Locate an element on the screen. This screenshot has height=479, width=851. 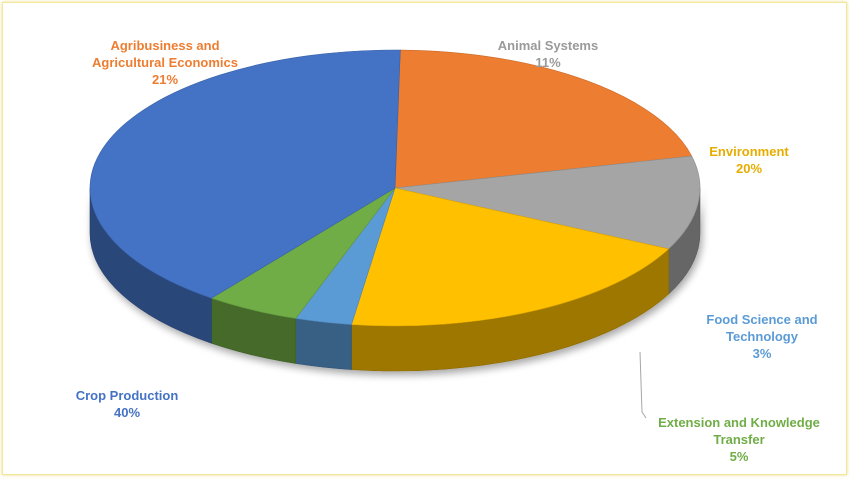
leader-line-extension is located at coordinates (643, 385).